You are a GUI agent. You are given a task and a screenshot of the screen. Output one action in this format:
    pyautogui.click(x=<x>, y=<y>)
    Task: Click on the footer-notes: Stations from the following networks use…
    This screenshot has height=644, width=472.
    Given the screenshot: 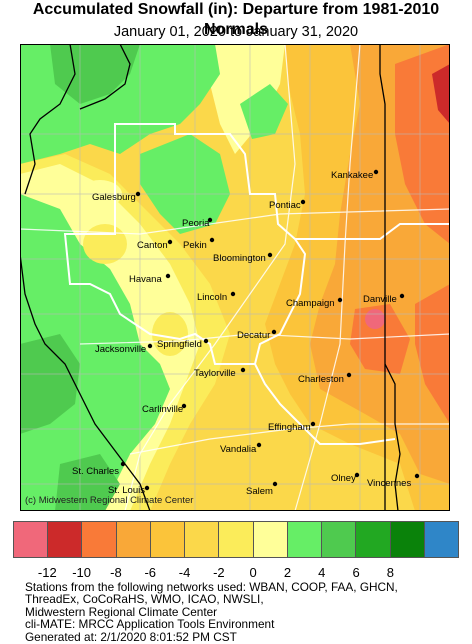 What is the action you would take?
    pyautogui.click(x=245, y=612)
    